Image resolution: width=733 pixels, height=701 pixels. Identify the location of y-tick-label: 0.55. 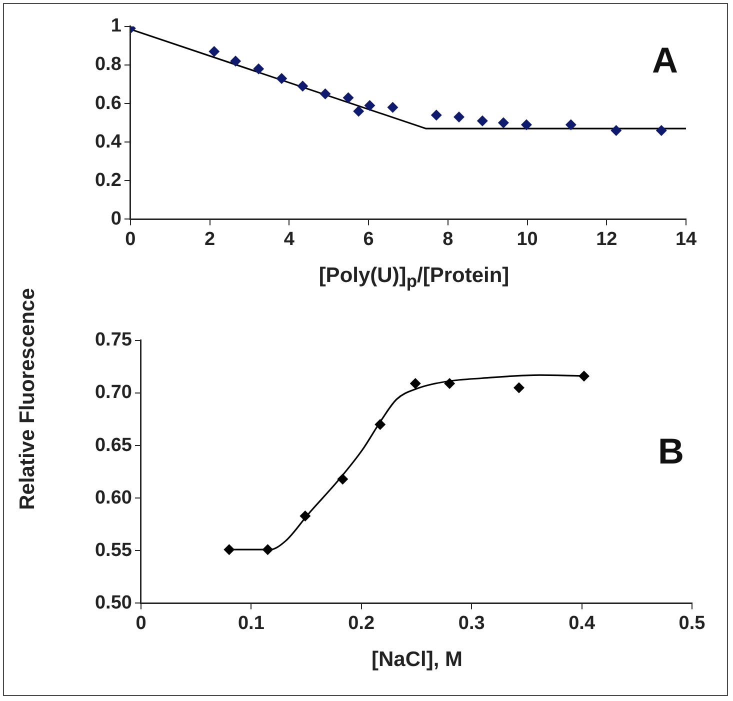
(113, 550).